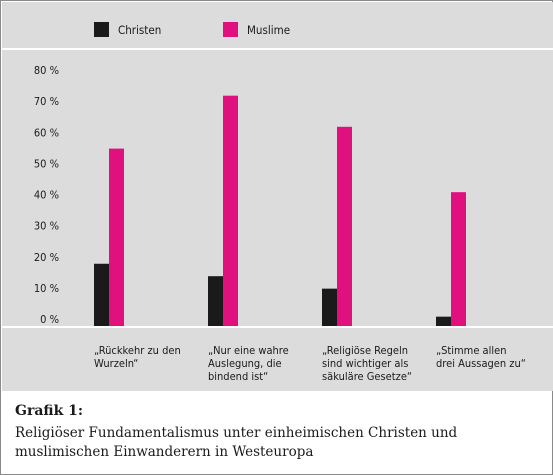 The height and width of the screenshot is (475, 553). What do you see at coordinates (49, 319) in the screenshot?
I see `y-tick-label: 0 %` at bounding box center [49, 319].